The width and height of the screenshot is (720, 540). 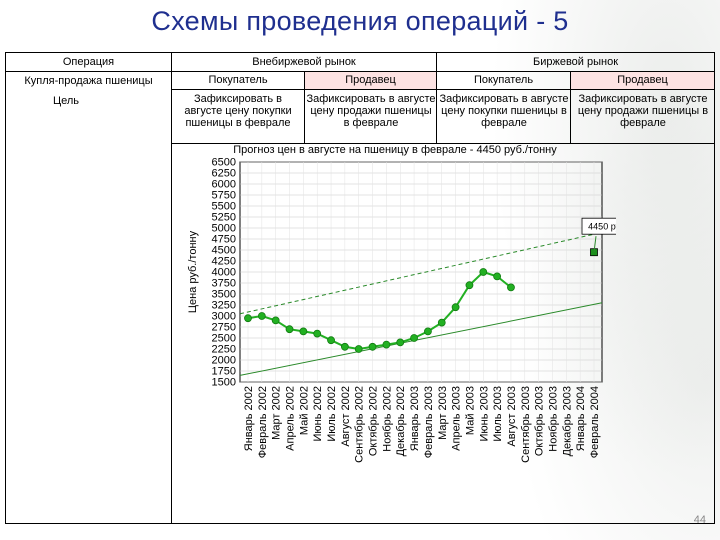 What do you see at coordinates (224, 372) in the screenshot?
I see `y-tick-label: 1750` at bounding box center [224, 372].